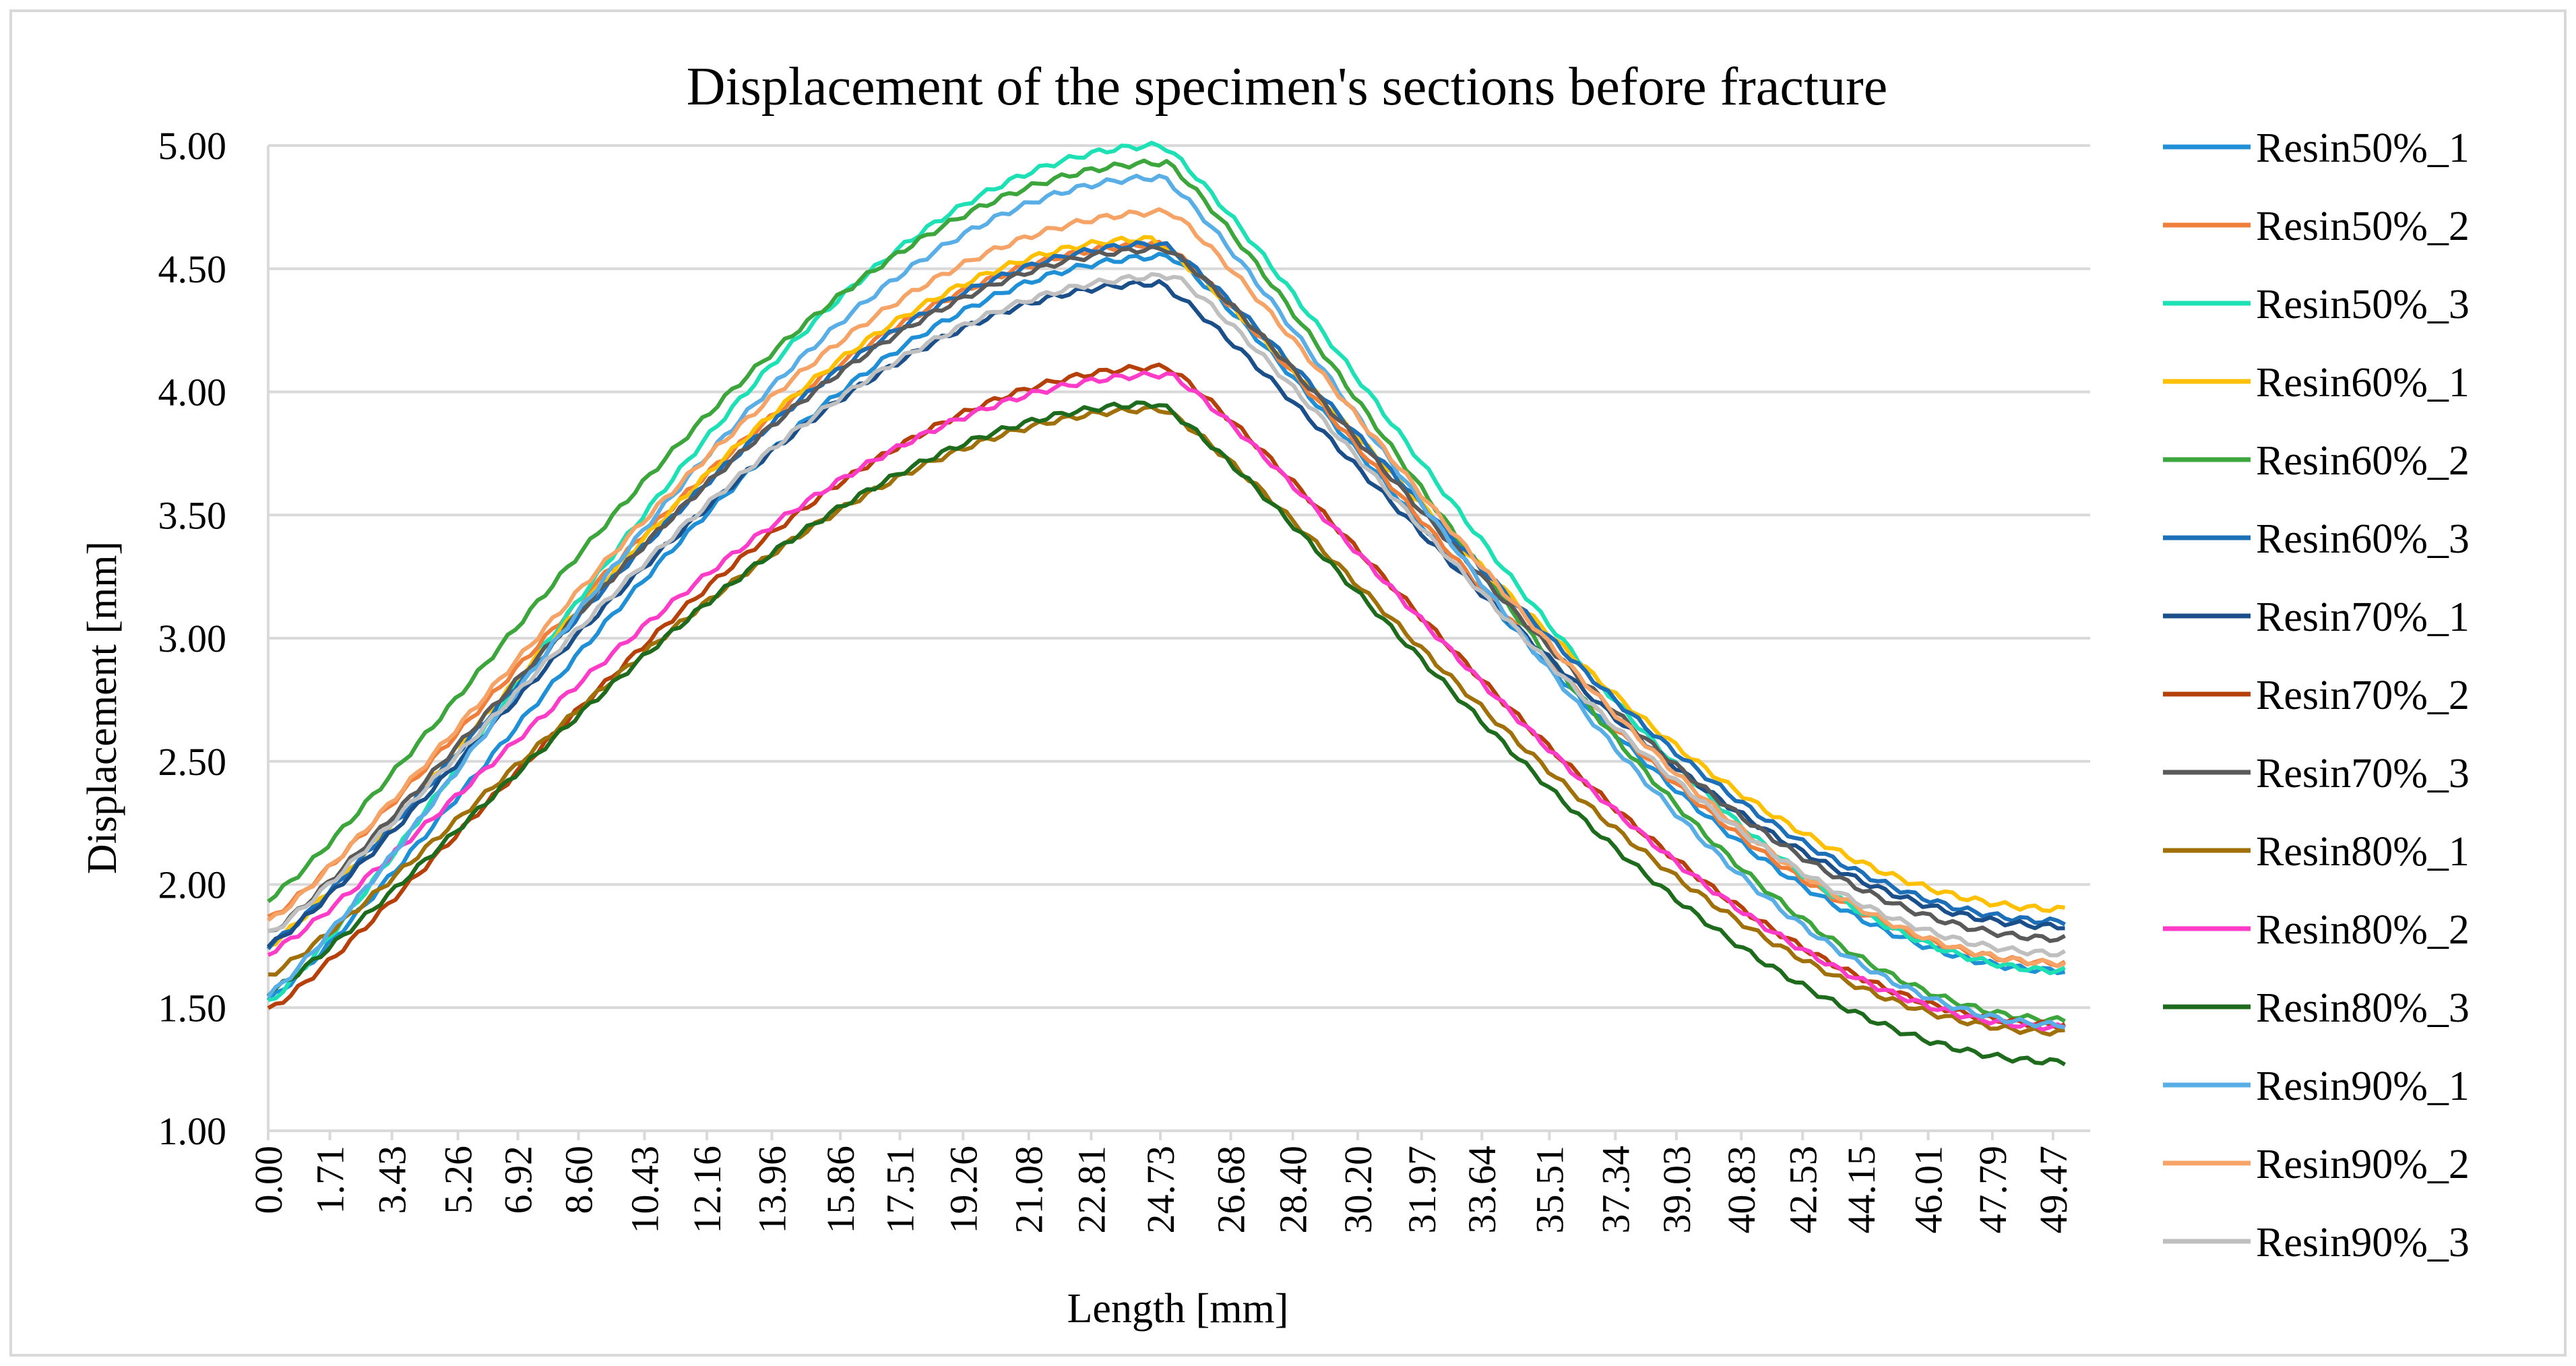 The image size is (2576, 1366). What do you see at coordinates (518, 1180) in the screenshot?
I see `x-tick-label: 6.92` at bounding box center [518, 1180].